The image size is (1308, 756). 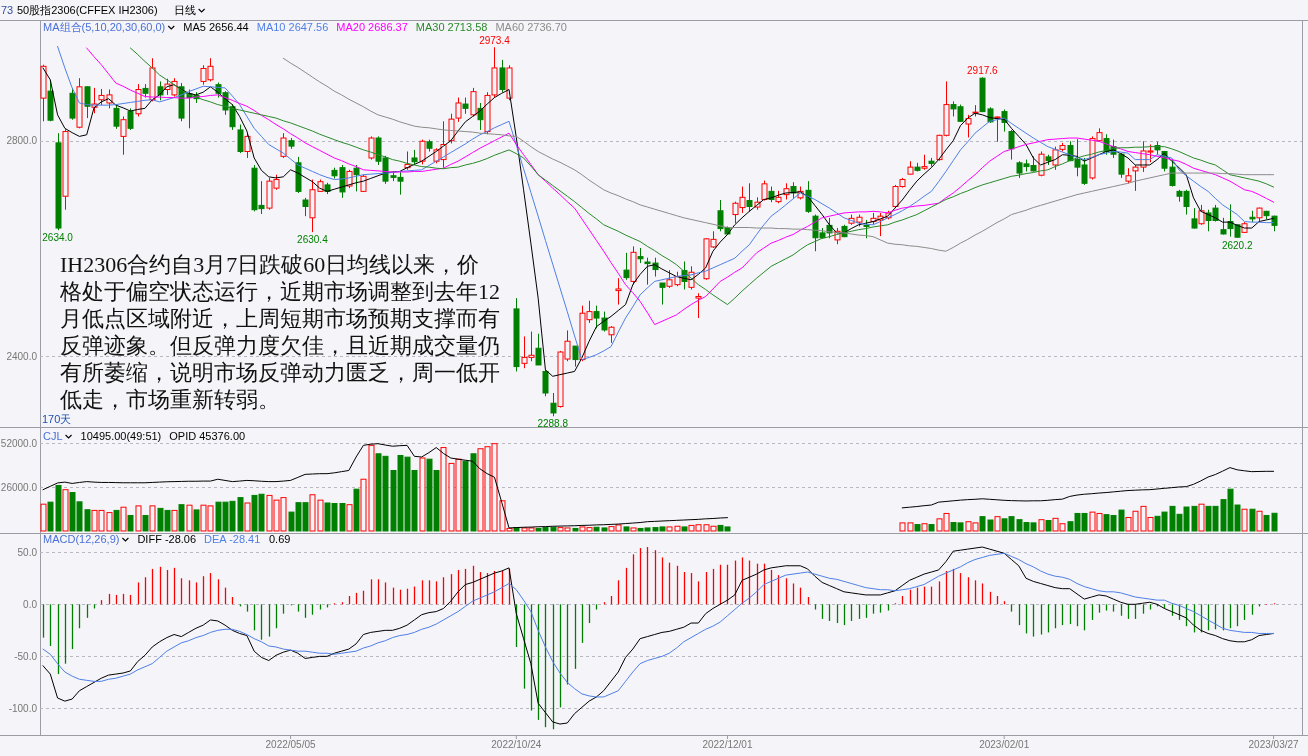 What do you see at coordinates (87, 10) in the screenshot?
I see `chart-title: 50股指2306(CFFEX IH2306)` at bounding box center [87, 10].